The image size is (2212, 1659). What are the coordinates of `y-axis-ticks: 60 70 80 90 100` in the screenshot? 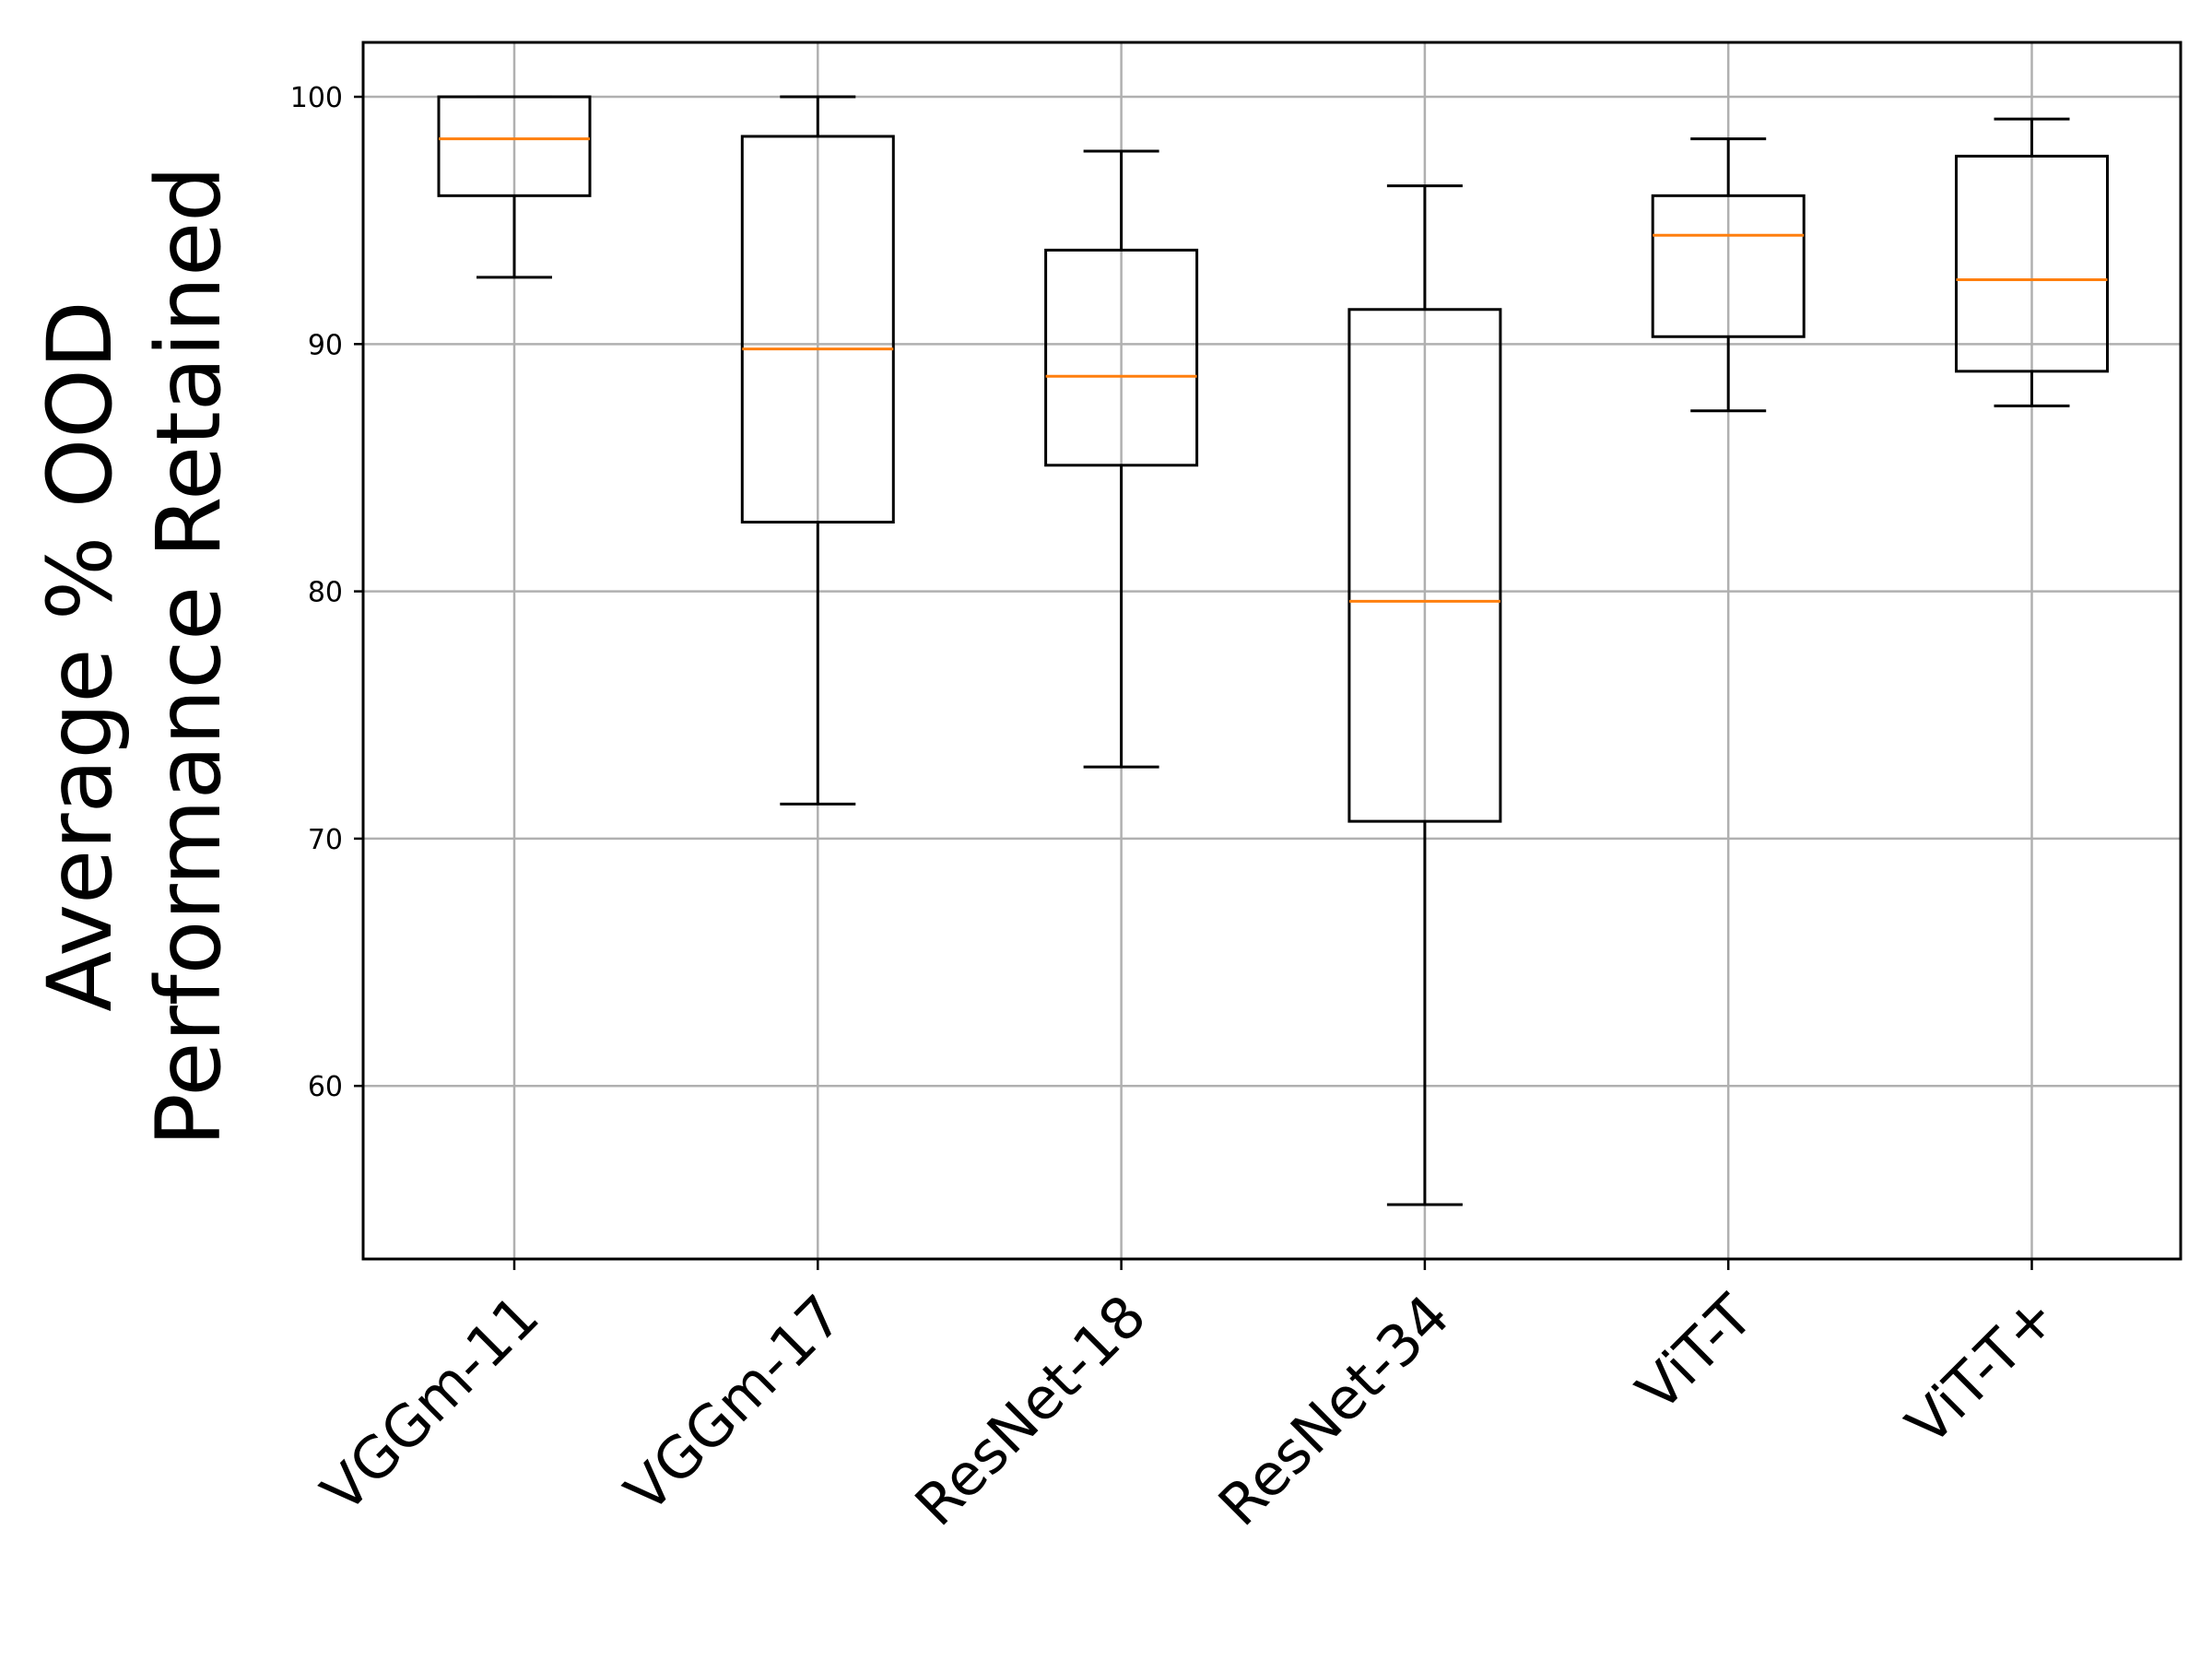 It's located at (326, 592).